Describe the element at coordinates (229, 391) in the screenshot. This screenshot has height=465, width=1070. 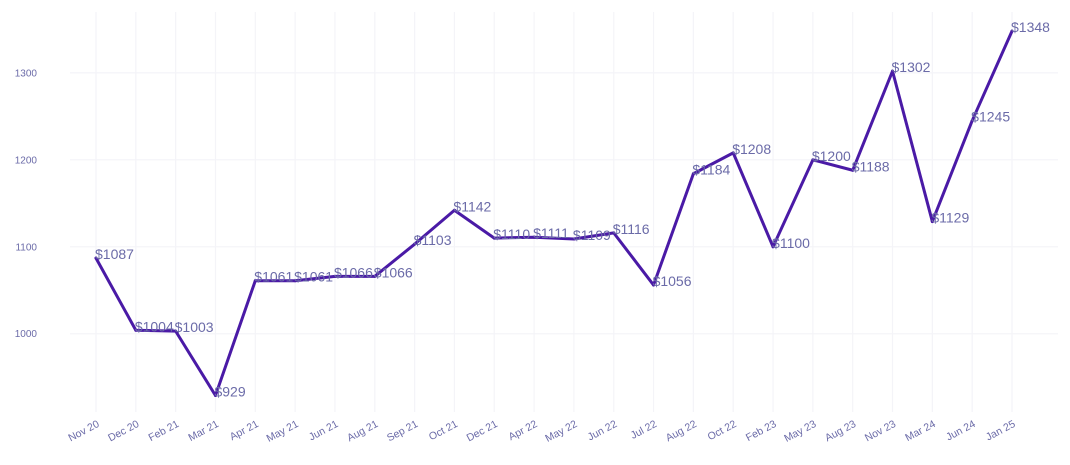
I see `data-label: $929` at that location.